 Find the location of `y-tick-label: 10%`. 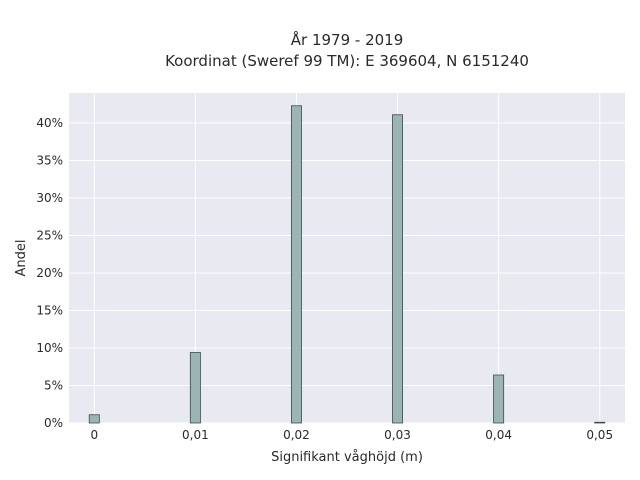

y-tick-label: 10% is located at coordinates (49, 348).